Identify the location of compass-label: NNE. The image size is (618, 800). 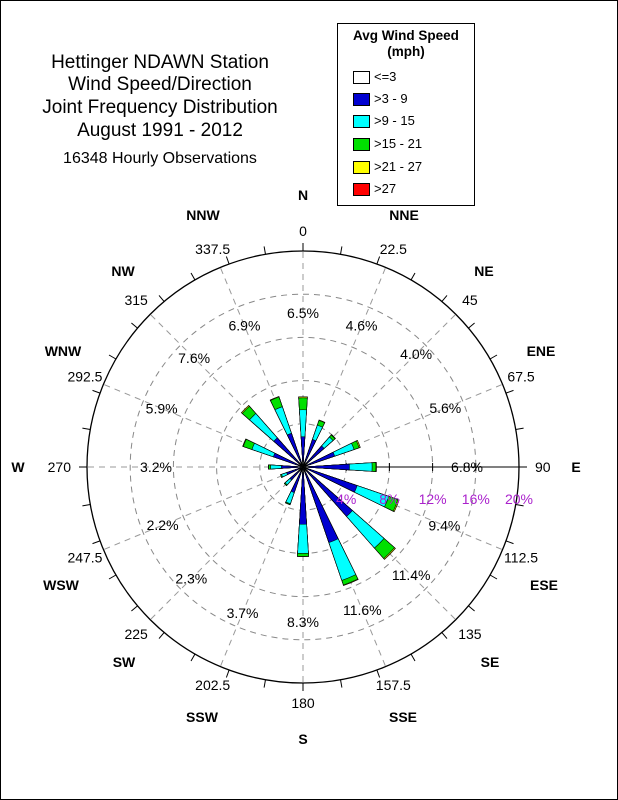
(404, 215).